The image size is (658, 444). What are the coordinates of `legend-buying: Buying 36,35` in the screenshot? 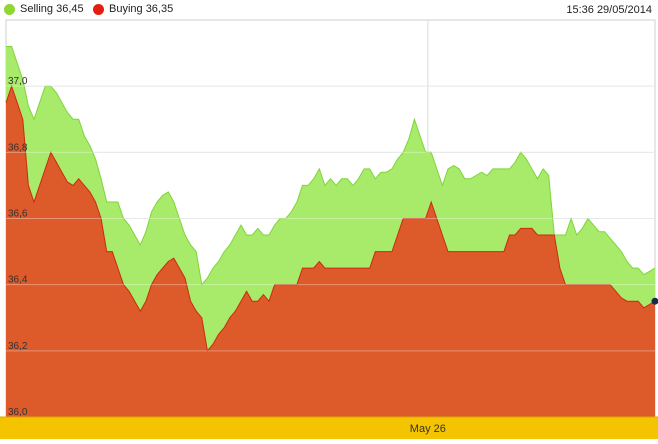 It's located at (133, 9).